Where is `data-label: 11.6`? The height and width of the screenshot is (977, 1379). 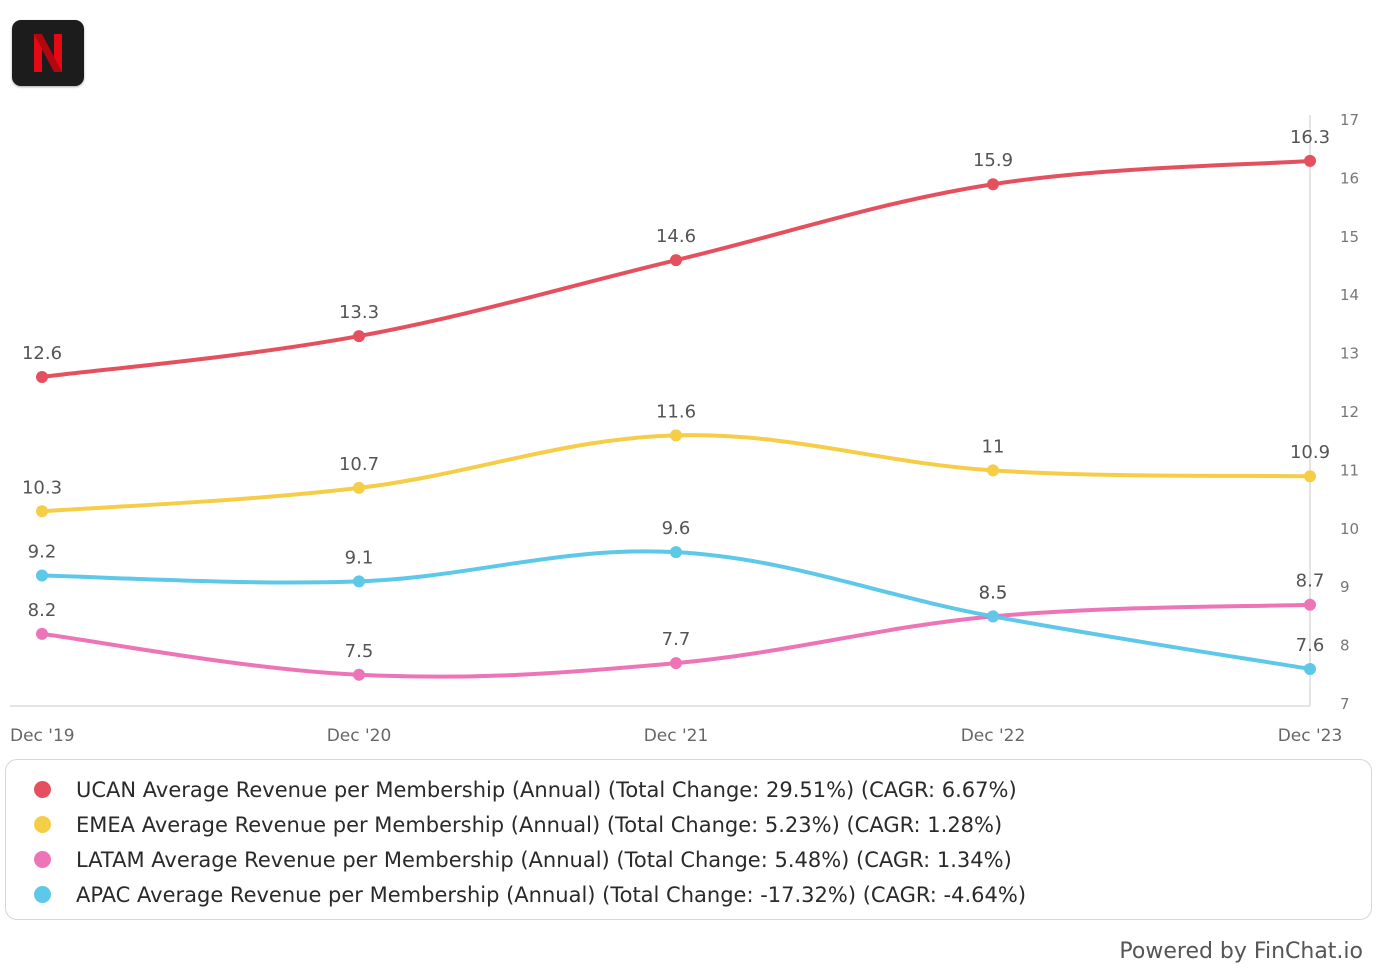
data-label: 11.6 is located at coordinates (676, 411).